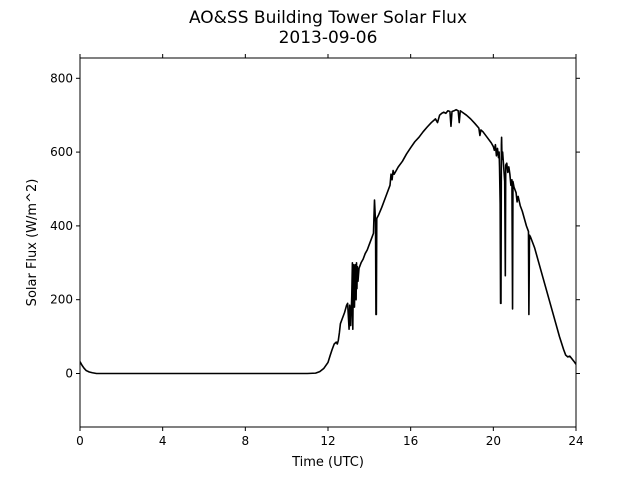 Image resolution: width=640 pixels, height=480 pixels. Describe the element at coordinates (328, 38) in the screenshot. I see `chart-subtitle: 2013-09-06` at that location.